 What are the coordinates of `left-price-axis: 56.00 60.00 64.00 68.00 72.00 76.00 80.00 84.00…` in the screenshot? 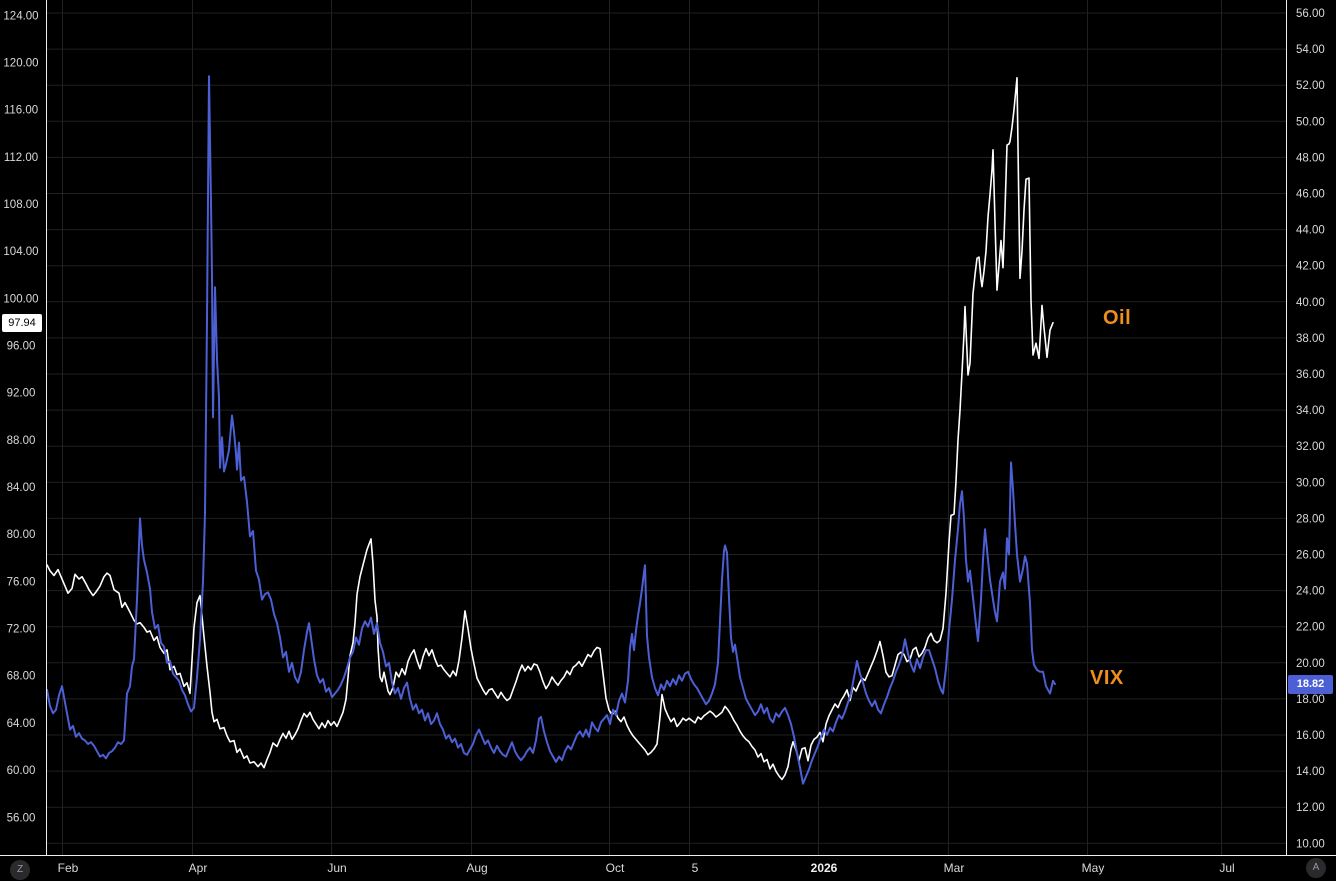 It's located at (20, 417).